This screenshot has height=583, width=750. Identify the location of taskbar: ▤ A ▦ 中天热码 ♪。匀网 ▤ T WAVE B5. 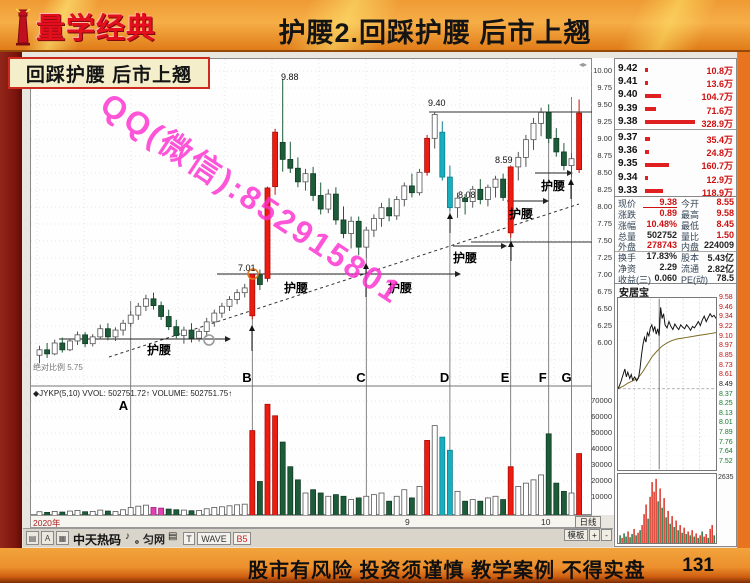
(318, 537).